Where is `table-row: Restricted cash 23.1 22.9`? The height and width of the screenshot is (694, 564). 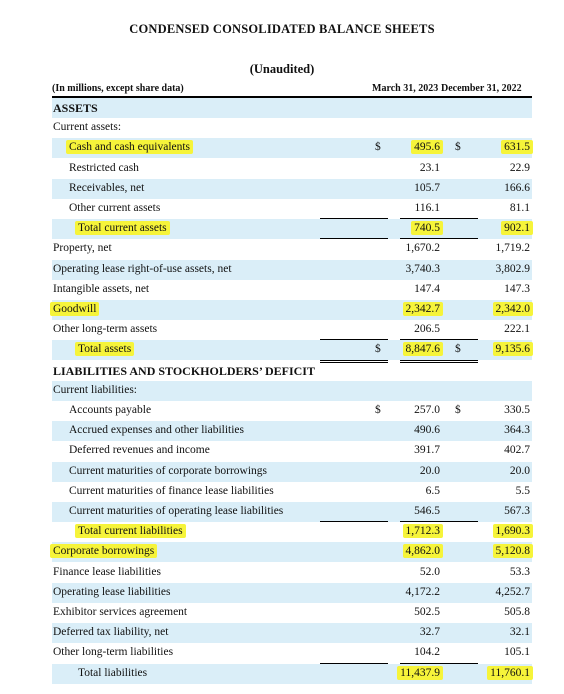
table-row: Restricted cash 23.1 22.9 is located at coordinates (292, 169).